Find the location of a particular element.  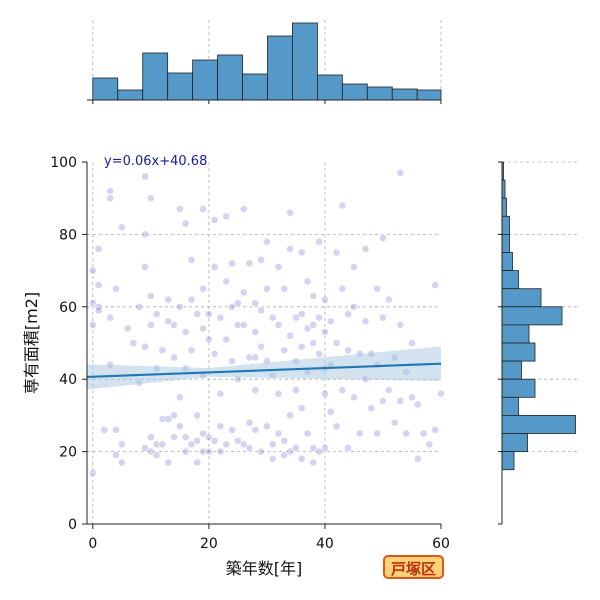

y-tick-label: 80 is located at coordinates (68, 235).